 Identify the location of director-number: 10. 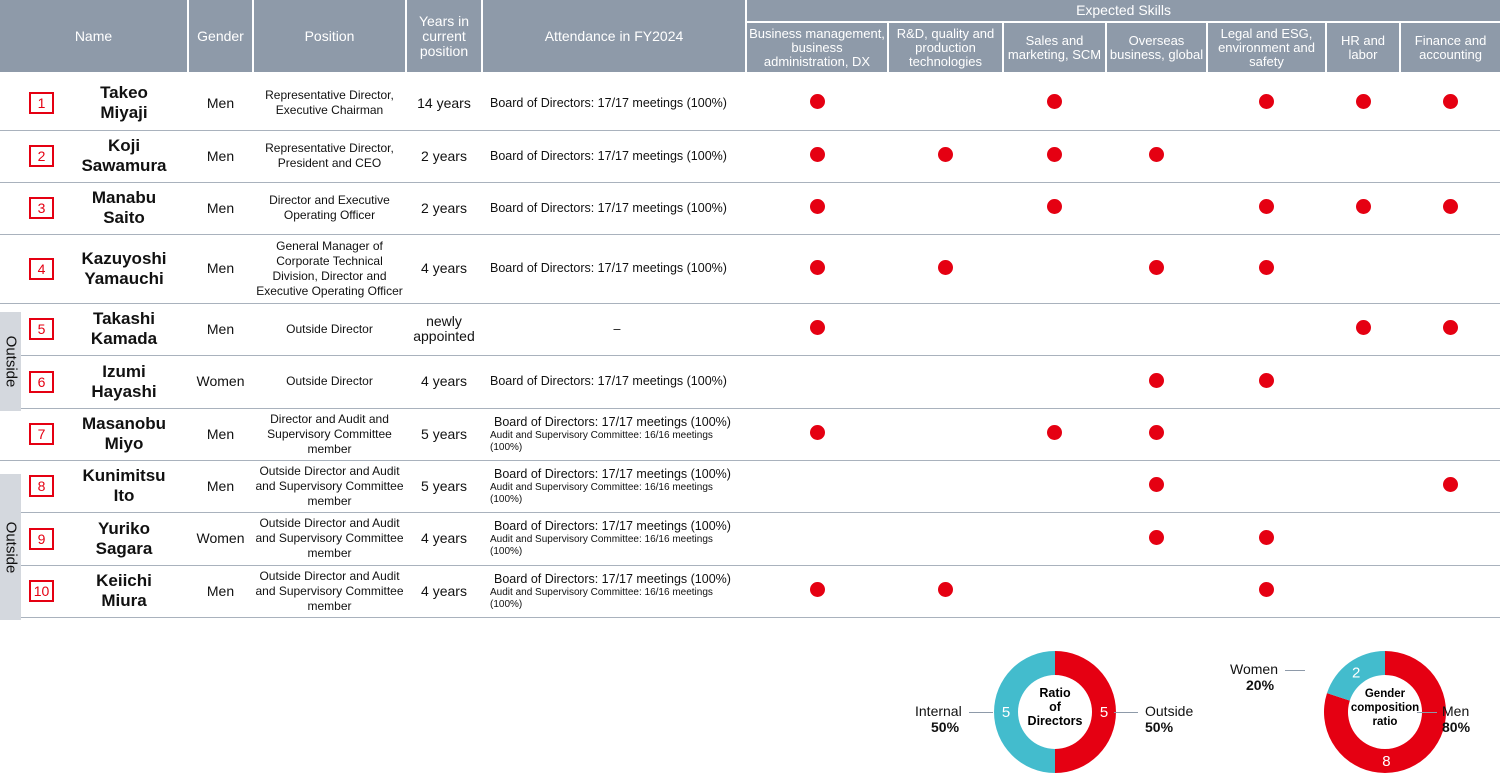
(41, 591).